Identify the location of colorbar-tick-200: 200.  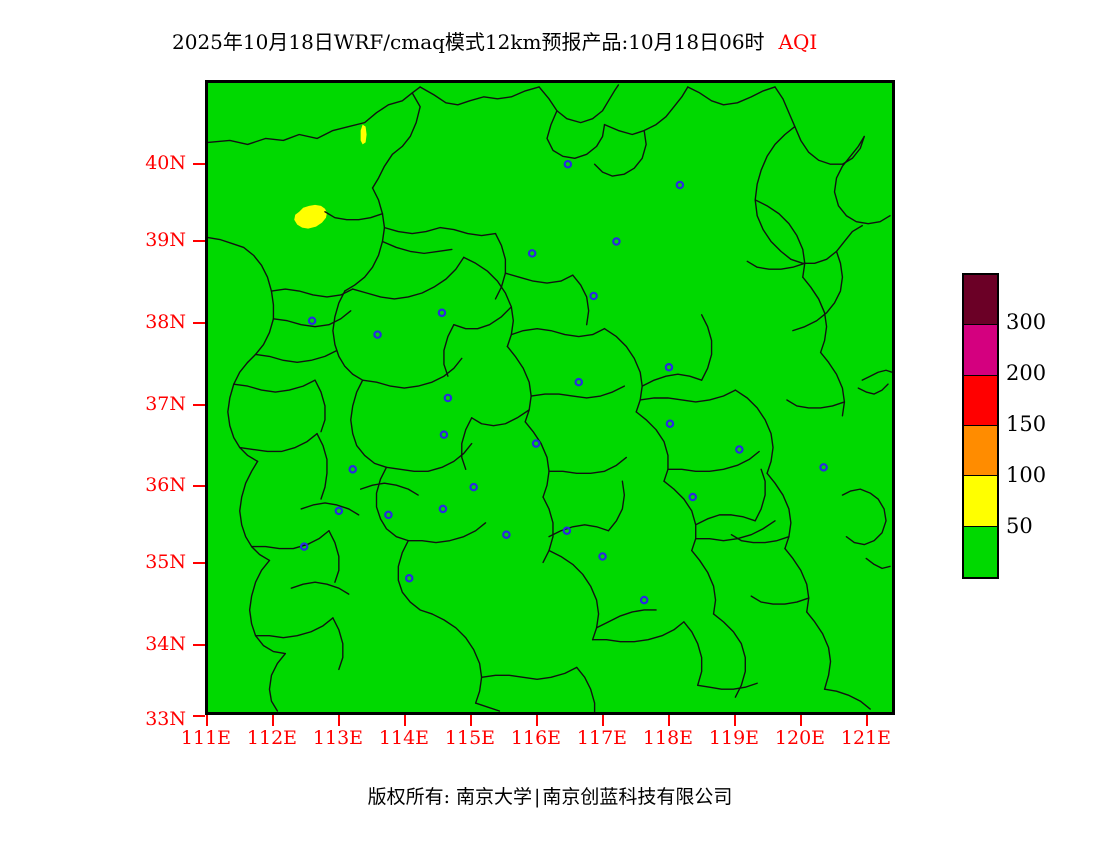
(1026, 373).